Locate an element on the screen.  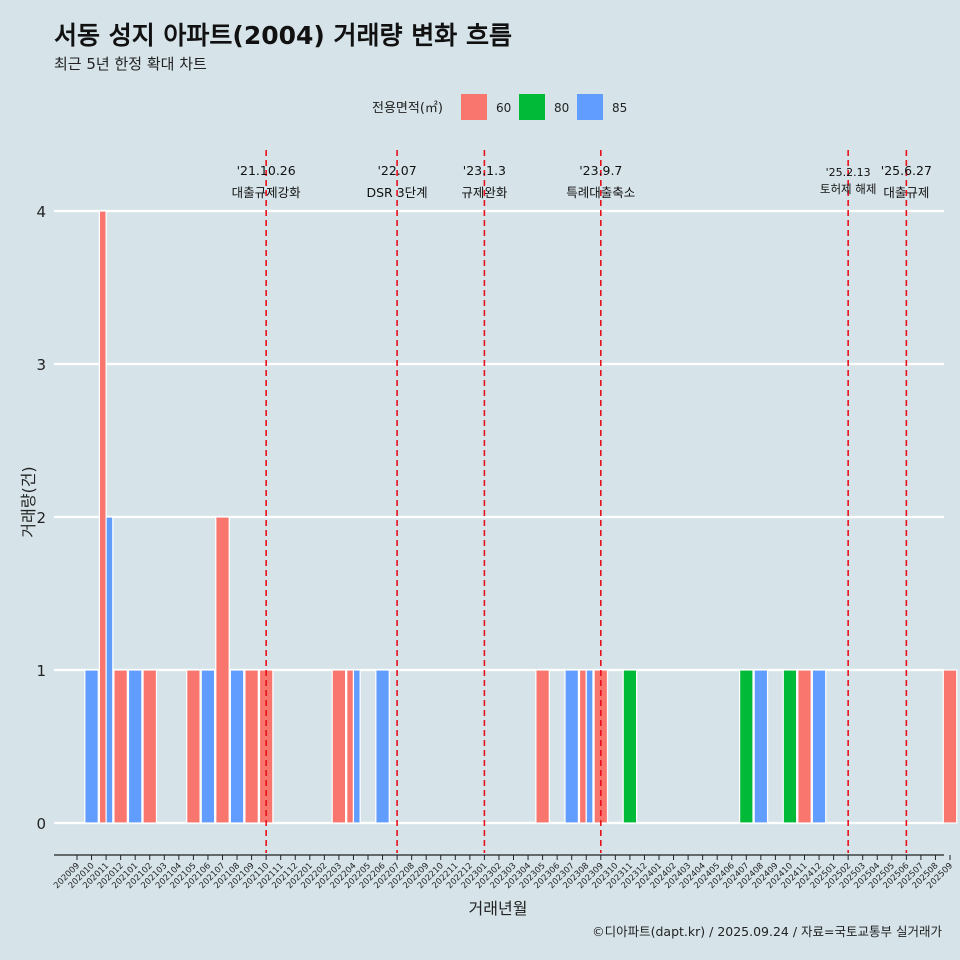
event-date-label: '25.2.13 is located at coordinates (848, 172).